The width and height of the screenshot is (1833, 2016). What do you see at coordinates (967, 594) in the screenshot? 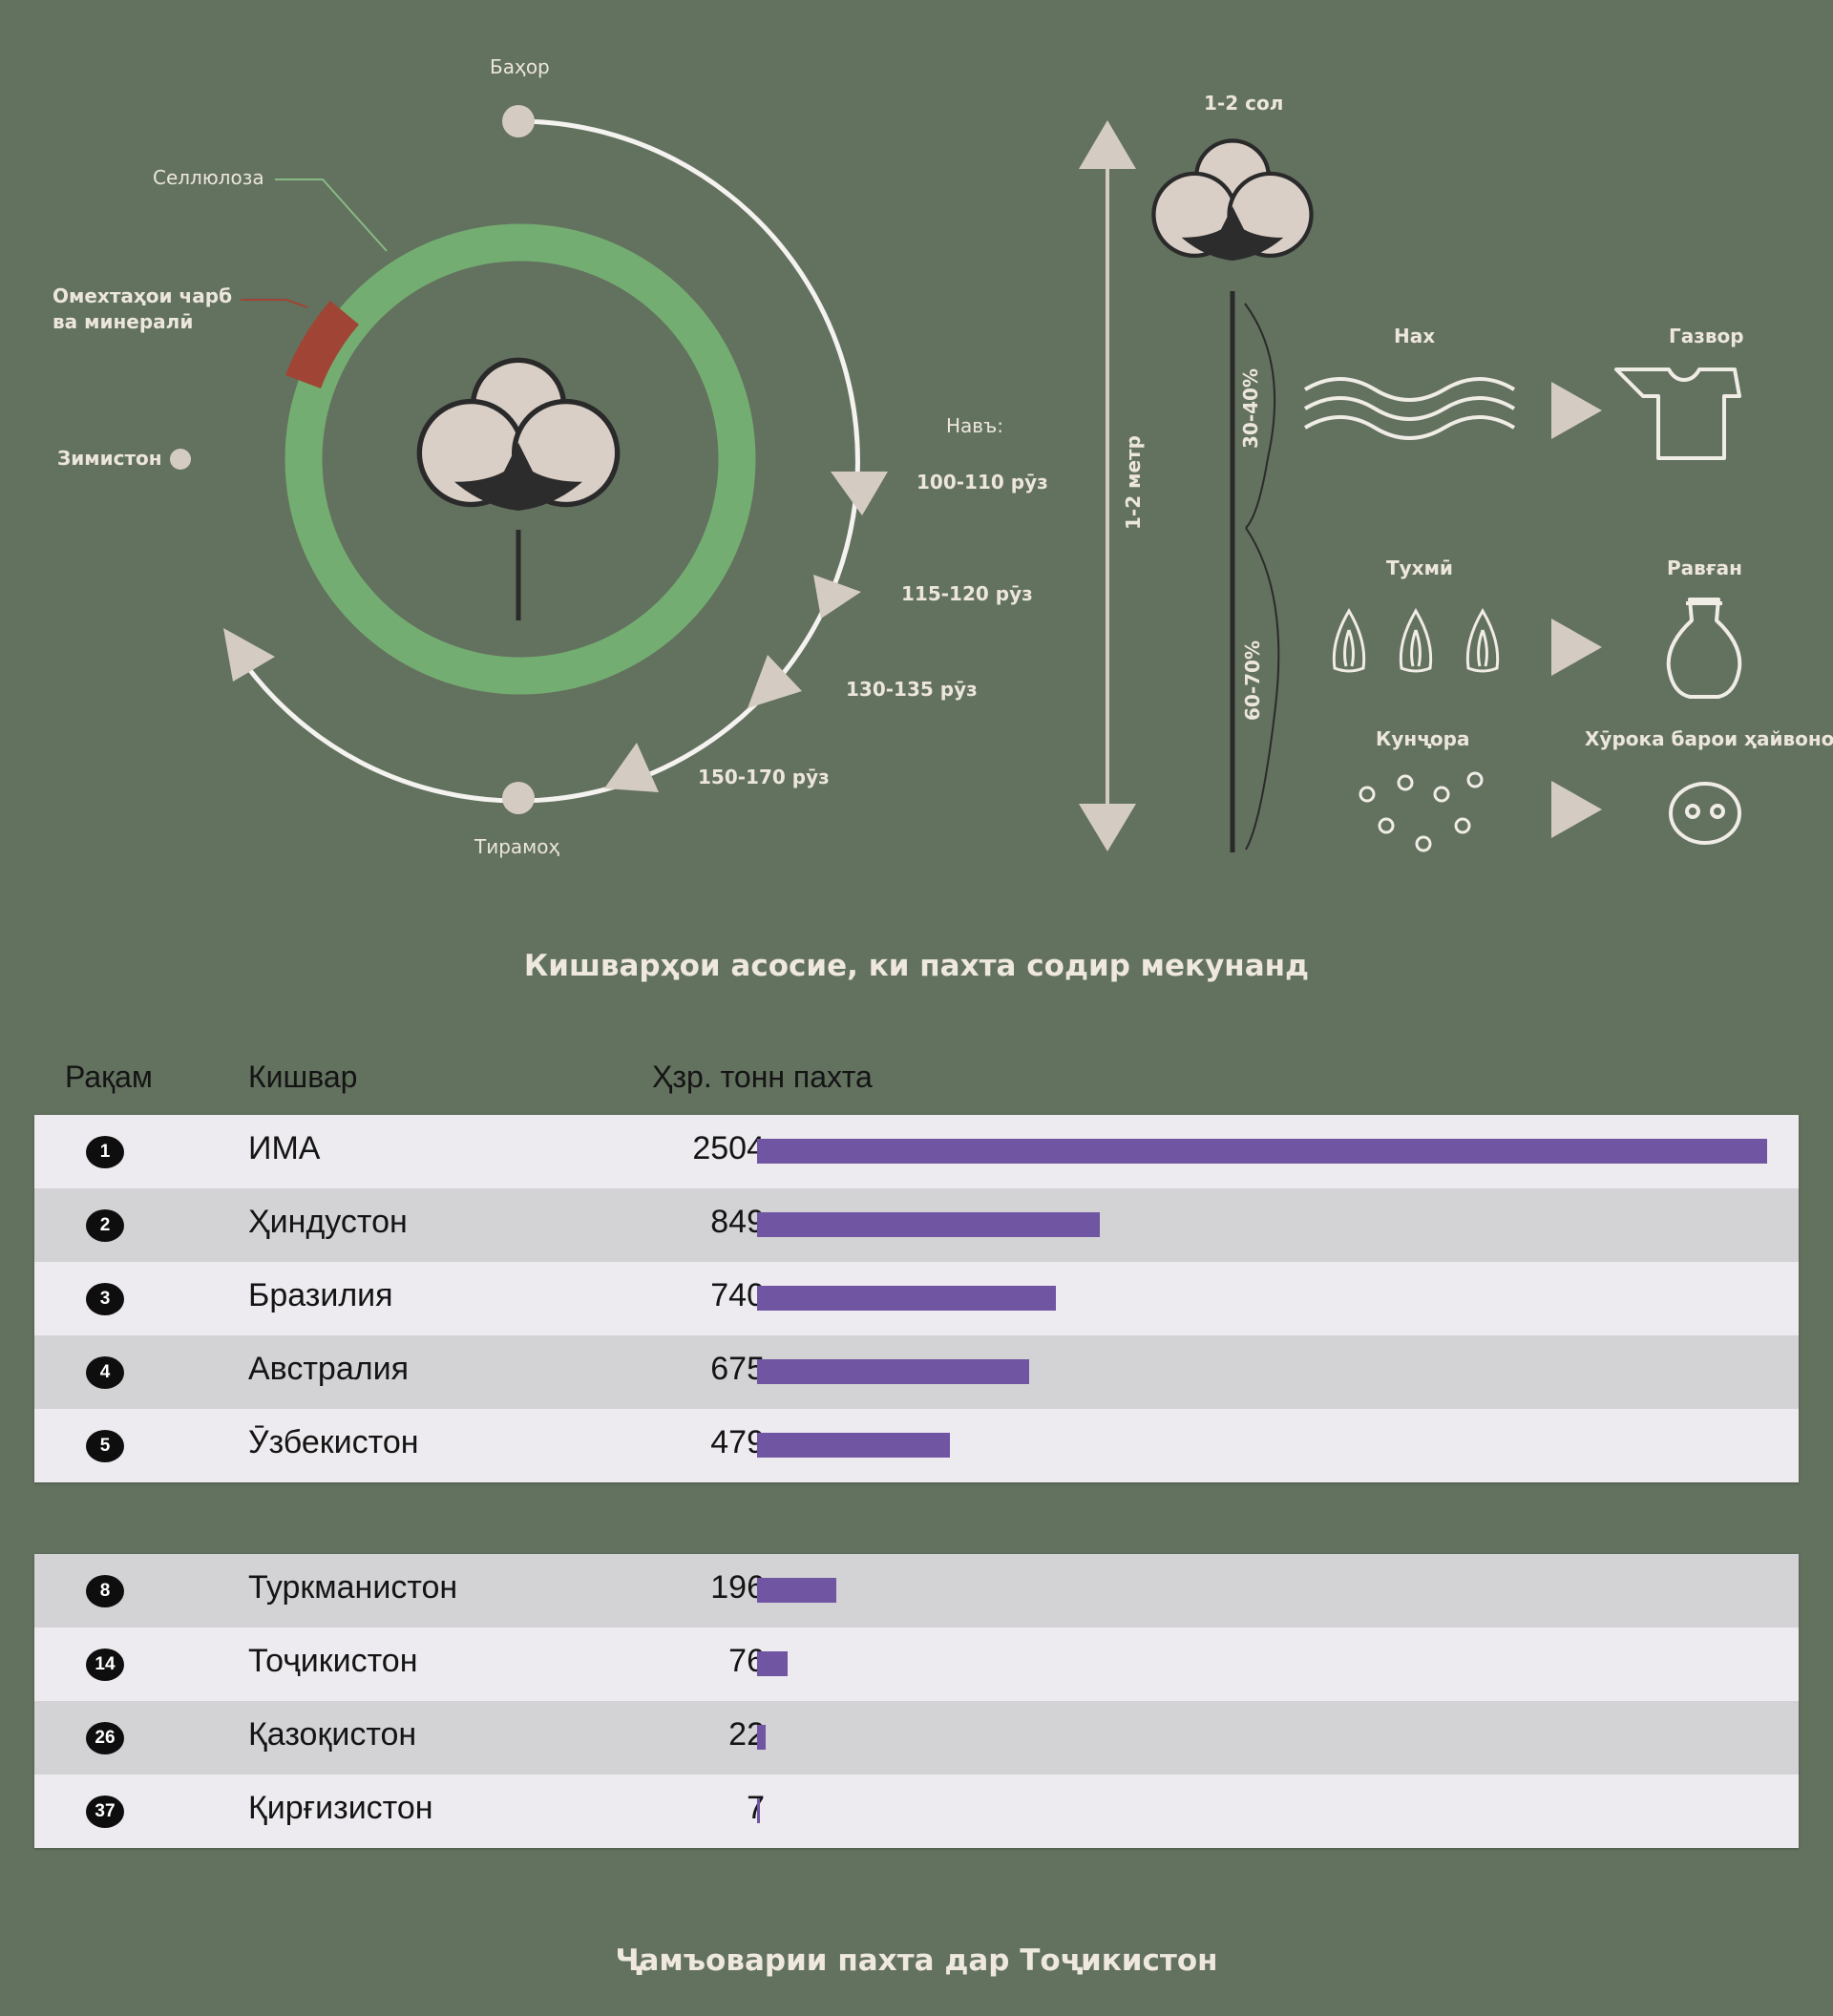
I see `variety-115-label: 115-120 рӯз` at bounding box center [967, 594].